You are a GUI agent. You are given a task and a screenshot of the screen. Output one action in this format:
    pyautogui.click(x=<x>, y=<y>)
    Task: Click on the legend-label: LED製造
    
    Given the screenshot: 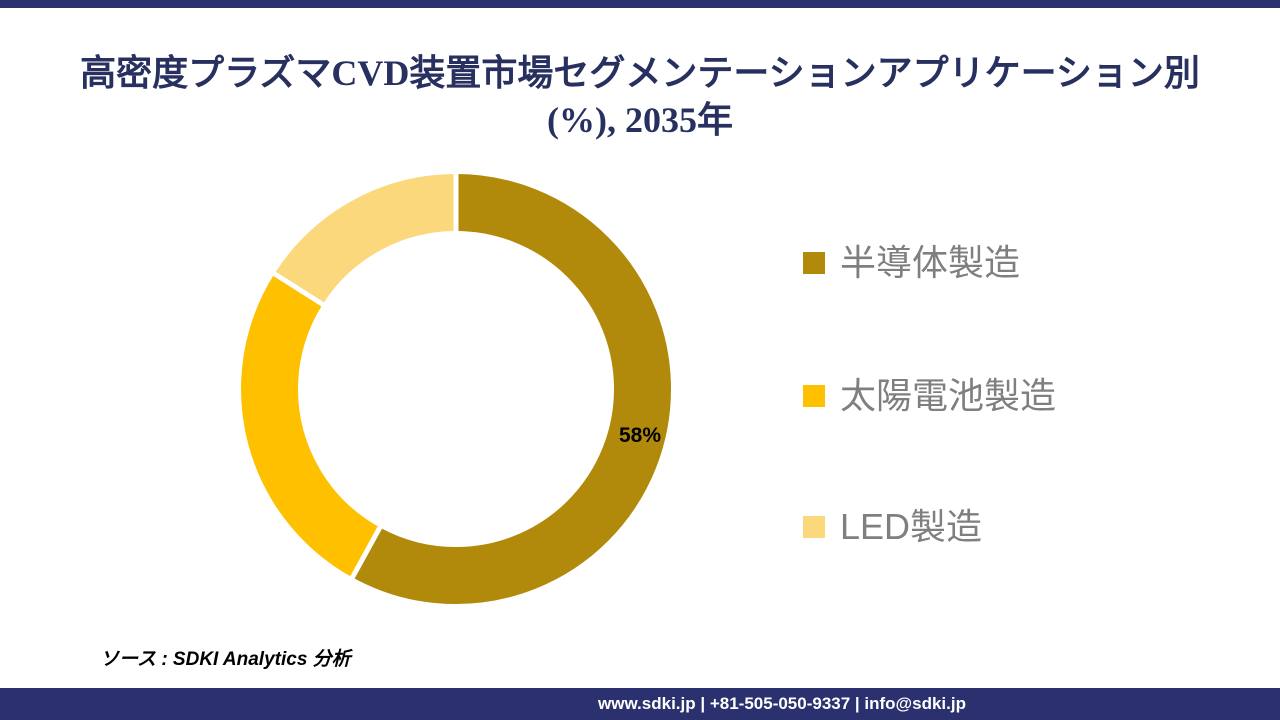 What is the action you would take?
    pyautogui.click(x=911, y=527)
    